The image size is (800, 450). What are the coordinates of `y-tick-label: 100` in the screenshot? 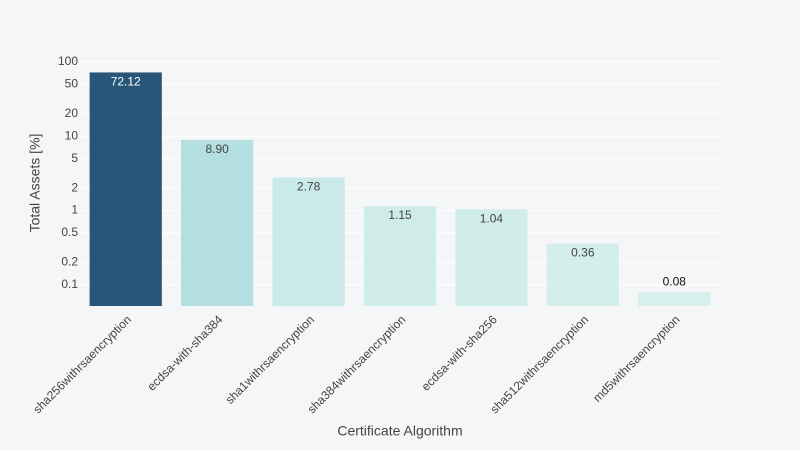 It's located at (68, 61).